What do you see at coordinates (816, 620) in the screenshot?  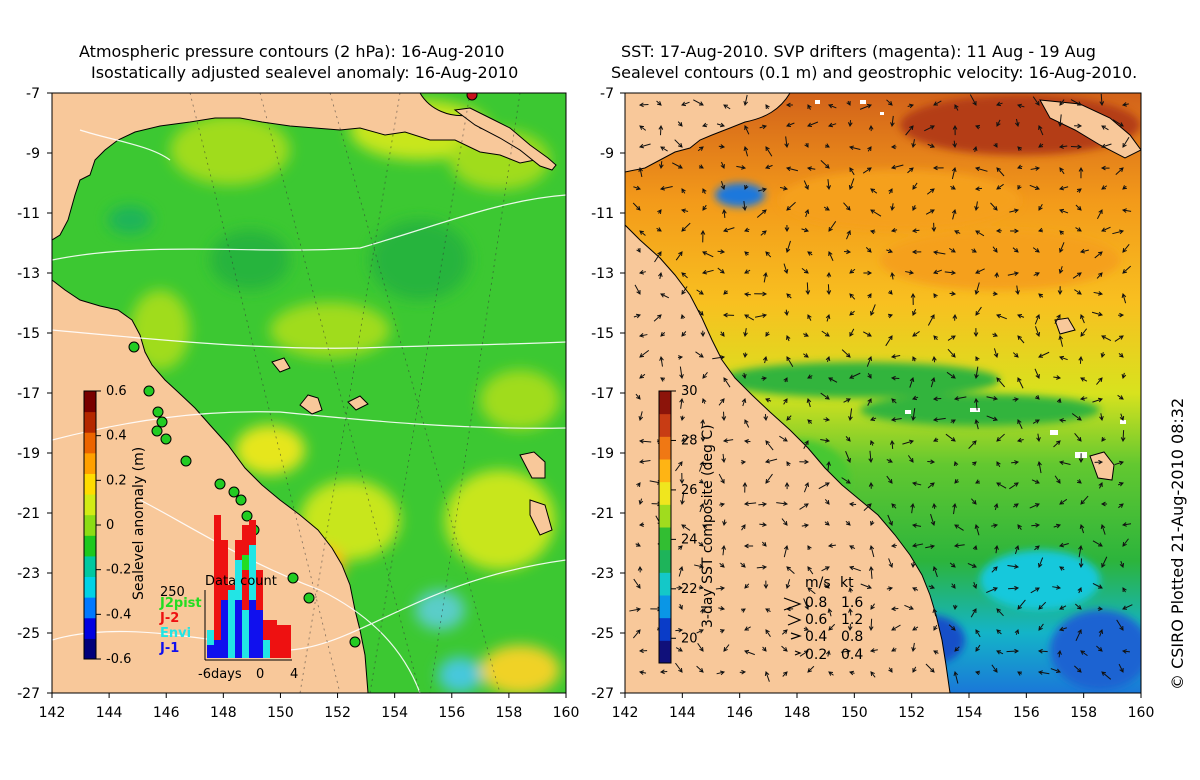 I see `velocity-row-2-ms: 0.6` at bounding box center [816, 620].